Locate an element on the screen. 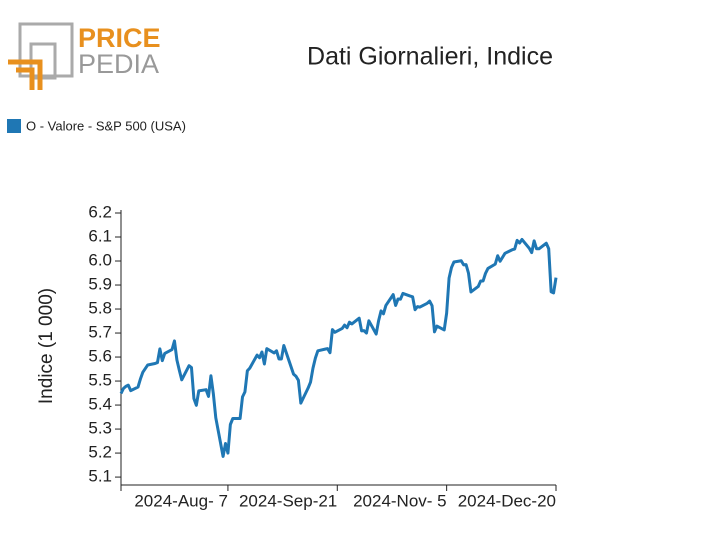 This screenshot has width=712, height=555. logo-text: PRICE is located at coordinates (119, 38).